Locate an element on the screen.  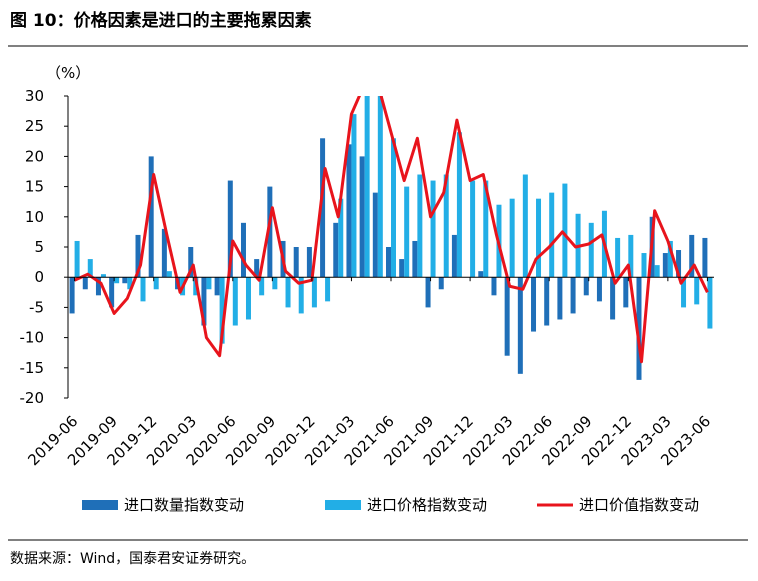
source: 数据来源：Wind，国泰君安证券研究。 is located at coordinates (132, 559).